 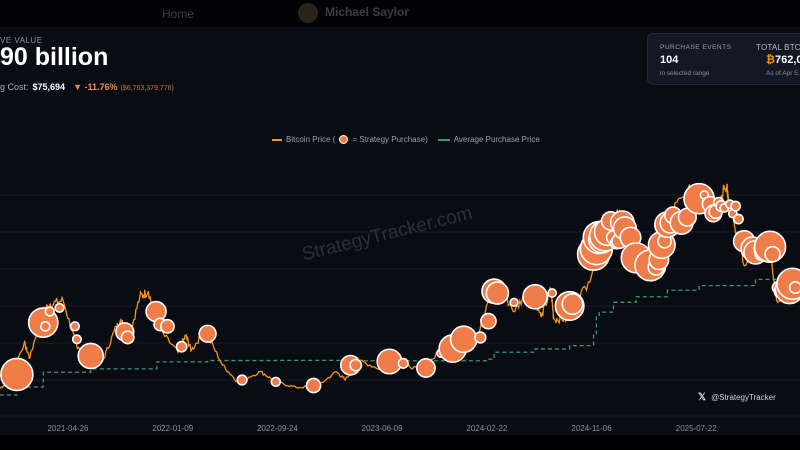 What do you see at coordinates (787, 60) in the screenshot?
I see `total-btc-value: 762,0` at bounding box center [787, 60].